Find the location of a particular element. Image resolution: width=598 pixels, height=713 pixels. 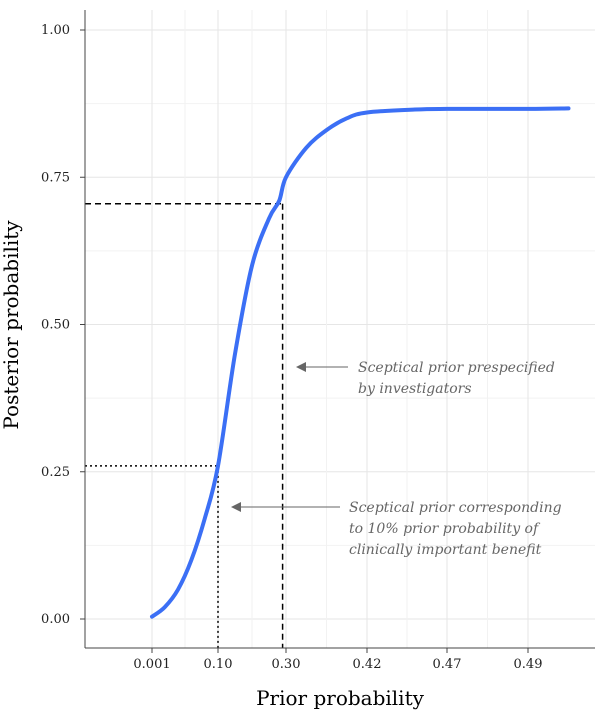

annotation-text-line: Sceptical prior corresponding is located at coordinates (455, 508).